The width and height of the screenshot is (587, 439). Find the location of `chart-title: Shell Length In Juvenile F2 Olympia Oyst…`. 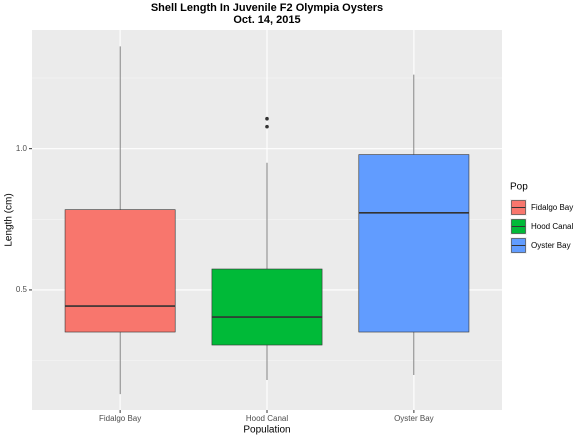

chart-title: Shell Length In Juvenile F2 Olympia Oyst… is located at coordinates (267, 8).